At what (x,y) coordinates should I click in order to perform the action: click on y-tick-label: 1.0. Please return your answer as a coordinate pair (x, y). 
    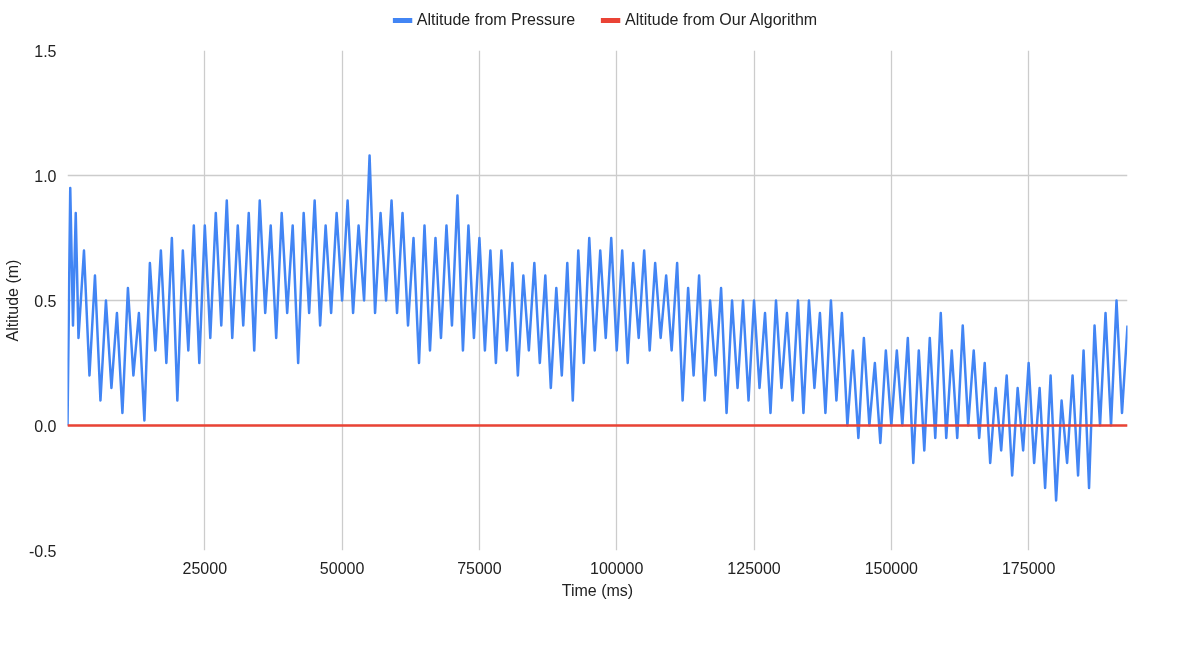
    Looking at the image, I should click on (45, 176).